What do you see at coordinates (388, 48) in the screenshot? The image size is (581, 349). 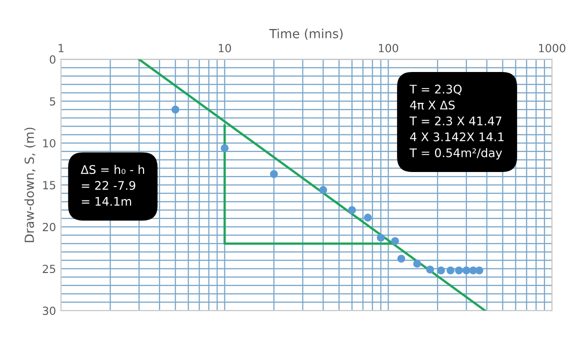 I see `x-tick-label: 100` at bounding box center [388, 48].